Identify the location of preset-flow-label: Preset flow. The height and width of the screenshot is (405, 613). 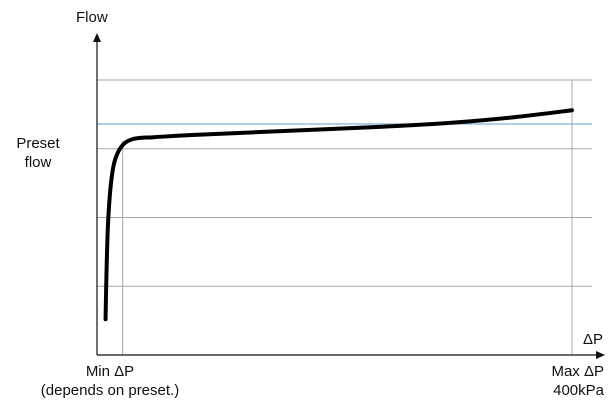
(38, 153).